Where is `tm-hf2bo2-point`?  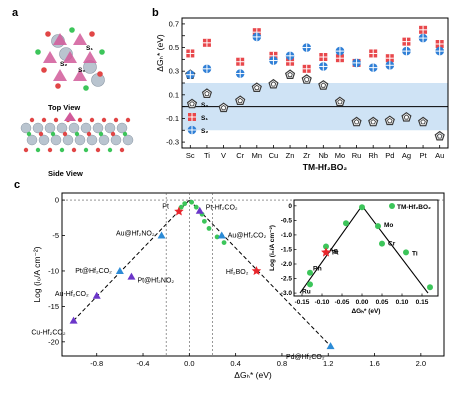
tm-hf2bo2-point is located at coordinates (196, 207).